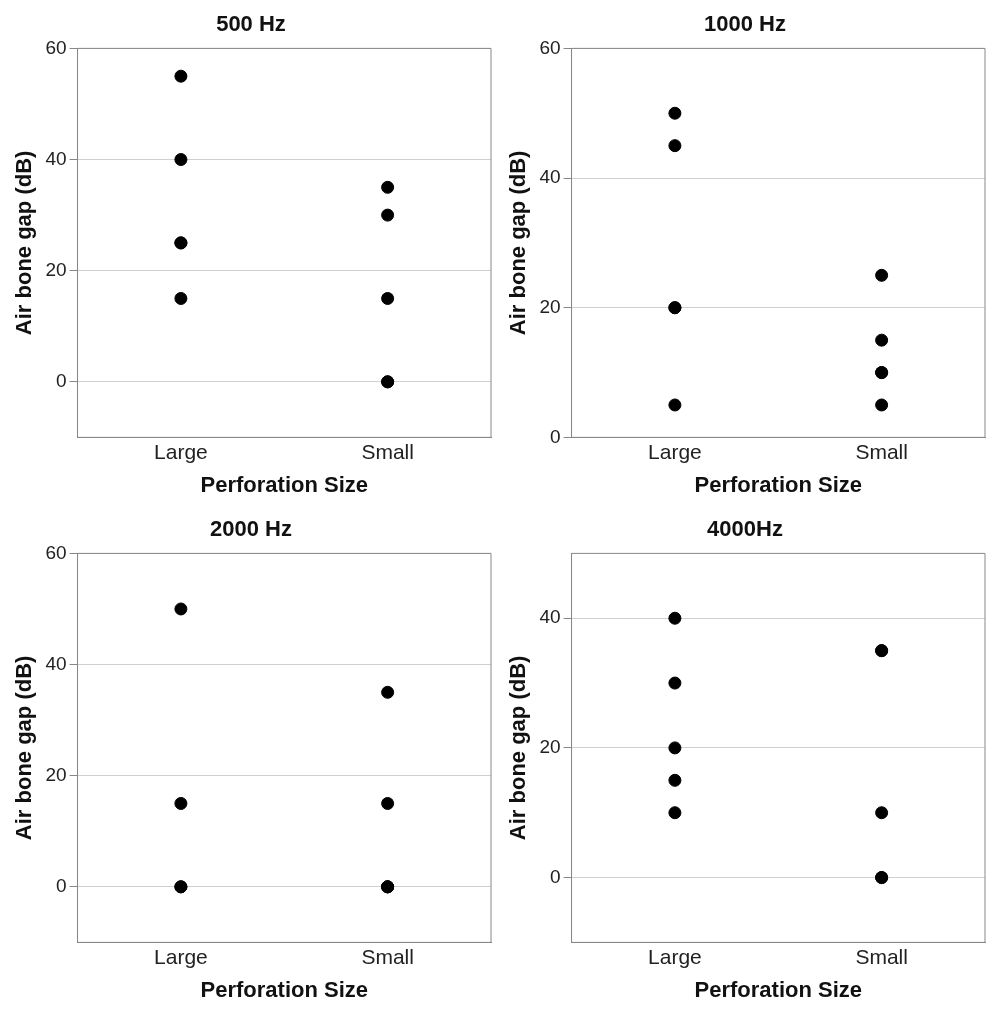 This screenshot has width=1001, height=1011. What do you see at coordinates (745, 24) in the screenshot?
I see `chart-title: 1000 Hz` at bounding box center [745, 24].